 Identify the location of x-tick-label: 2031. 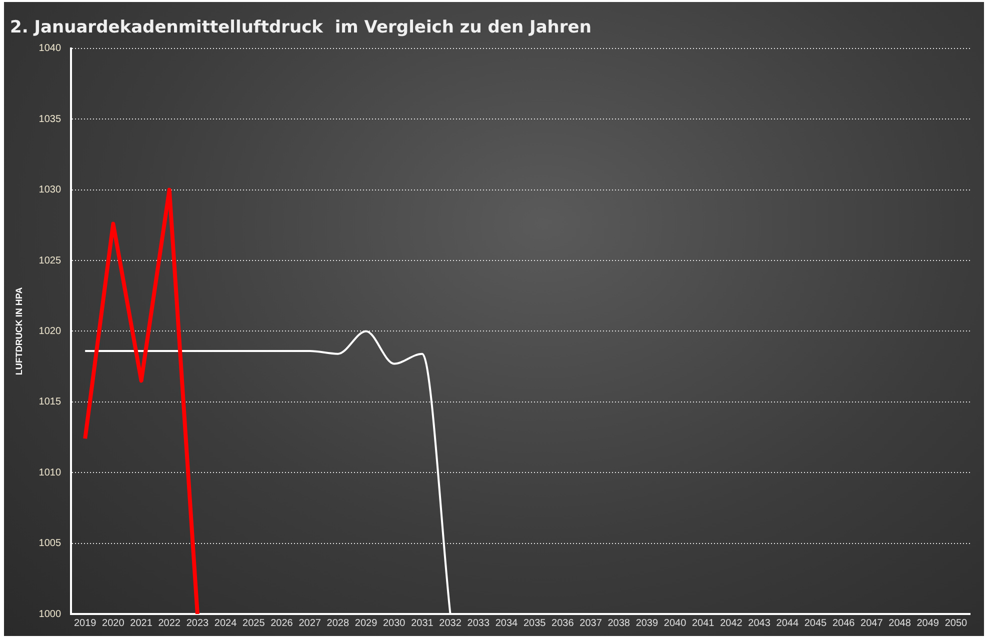
(422, 623).